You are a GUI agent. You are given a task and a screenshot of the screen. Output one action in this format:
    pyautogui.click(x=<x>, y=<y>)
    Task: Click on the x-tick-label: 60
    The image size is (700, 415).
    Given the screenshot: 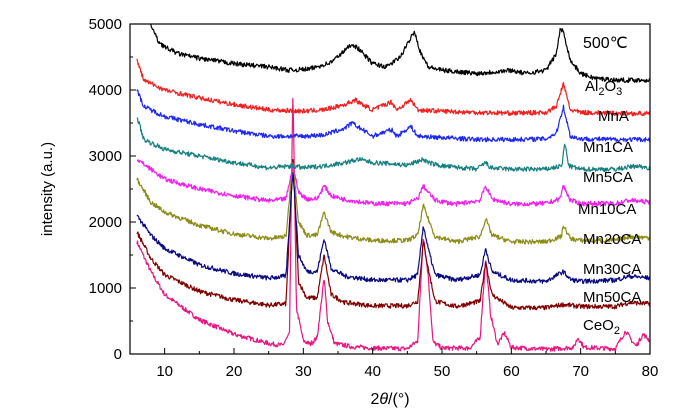 What is the action you would take?
    pyautogui.click(x=511, y=371)
    